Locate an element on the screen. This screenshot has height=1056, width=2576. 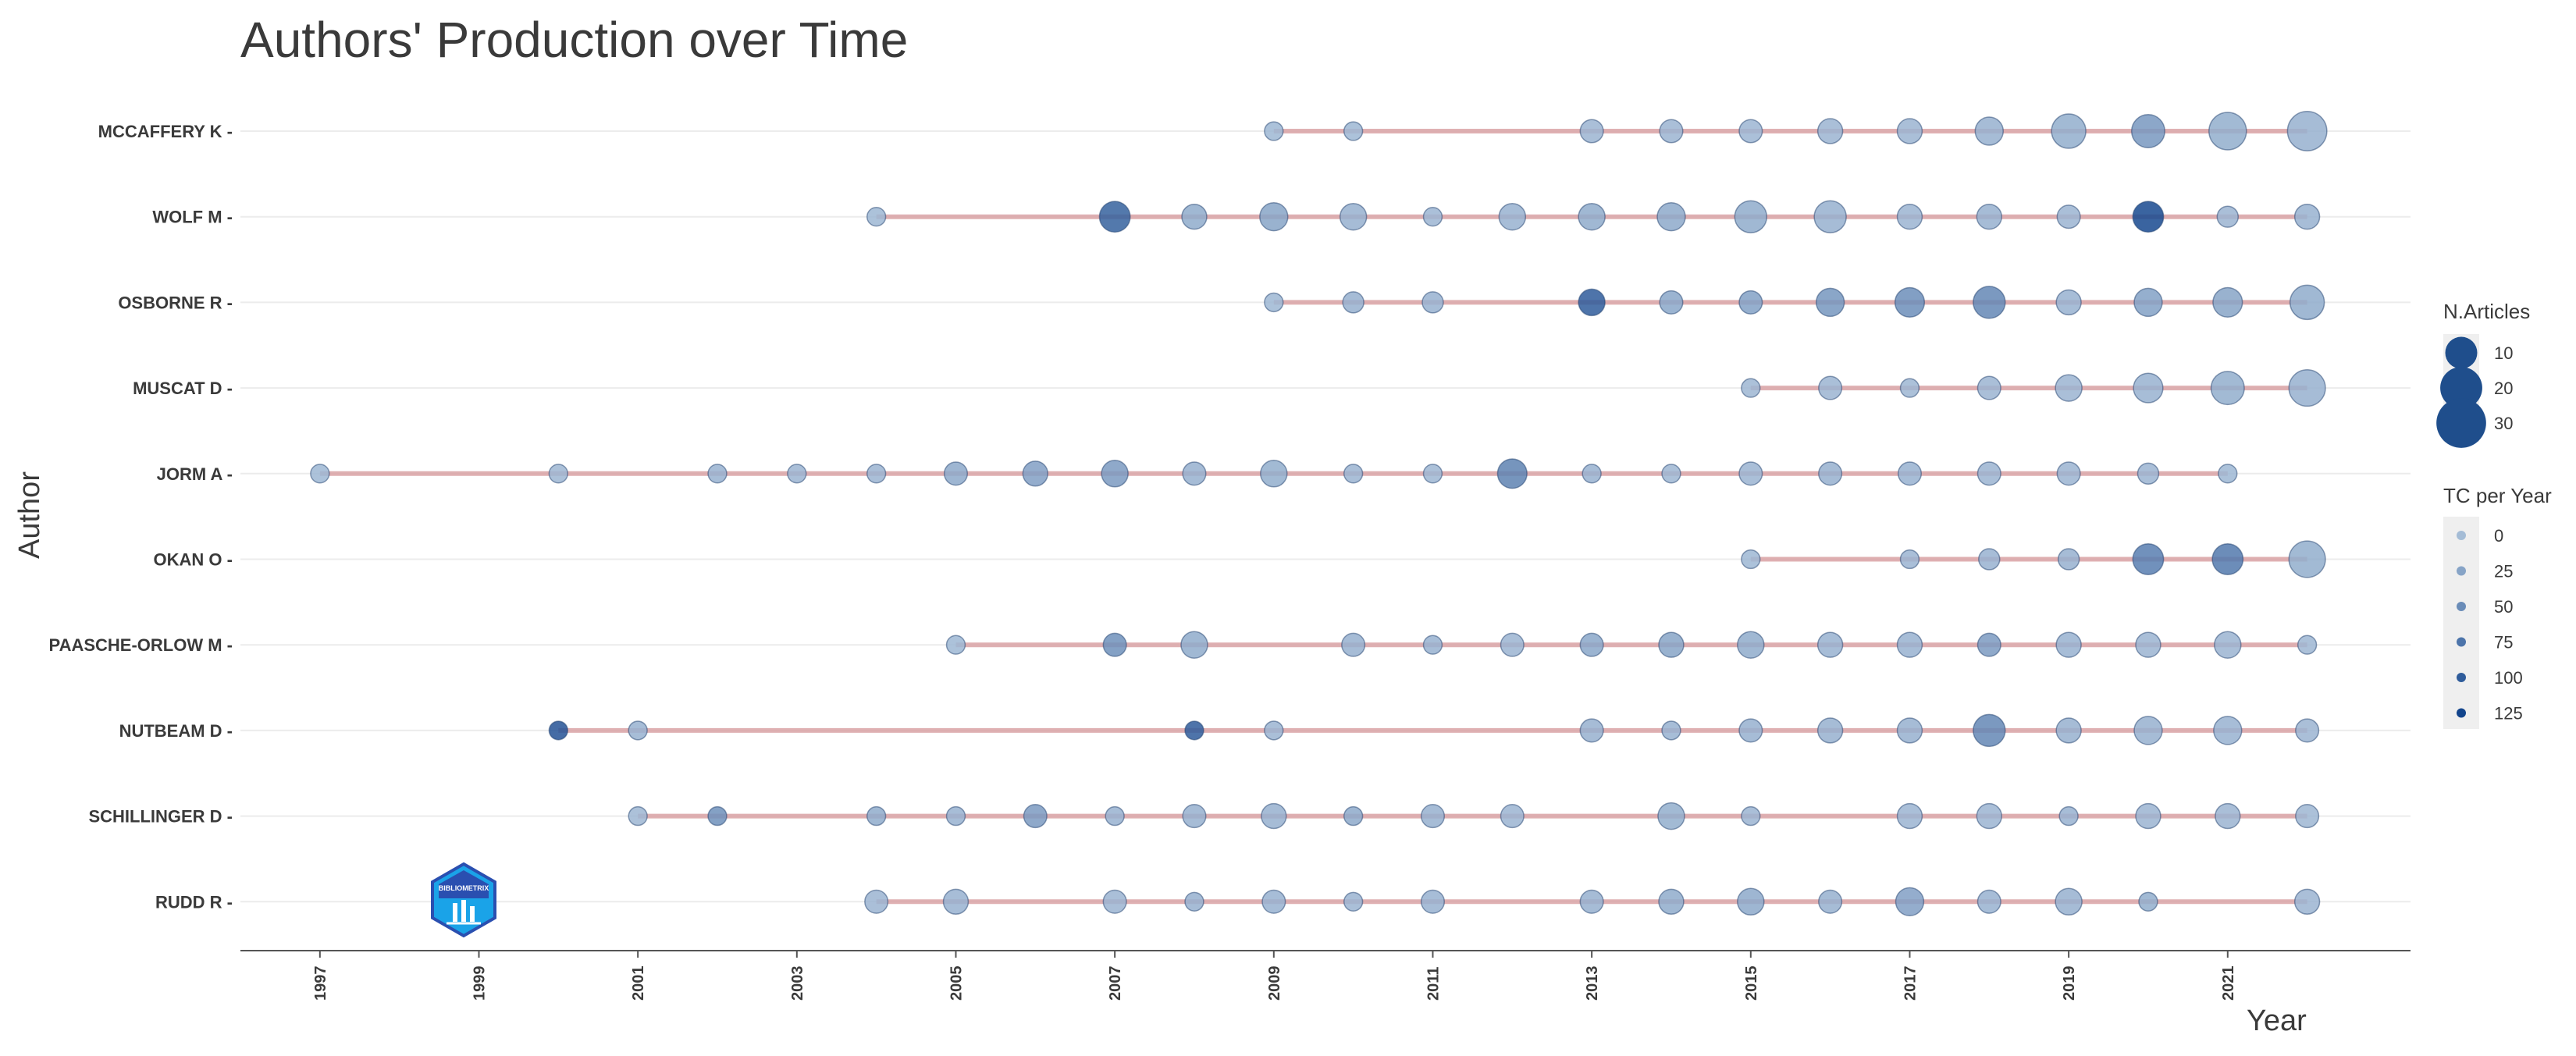
color-legend-key-bg is located at coordinates (2461, 623).